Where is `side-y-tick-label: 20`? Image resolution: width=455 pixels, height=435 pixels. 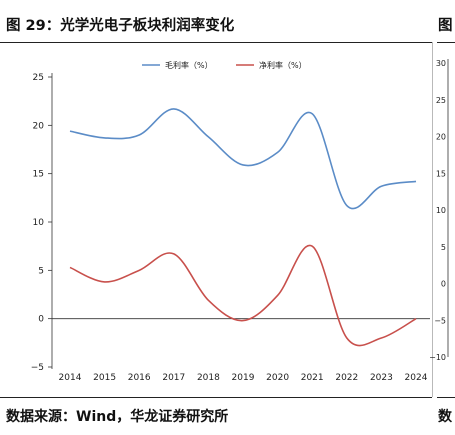
side-y-tick-label: 20 is located at coordinates (441, 137).